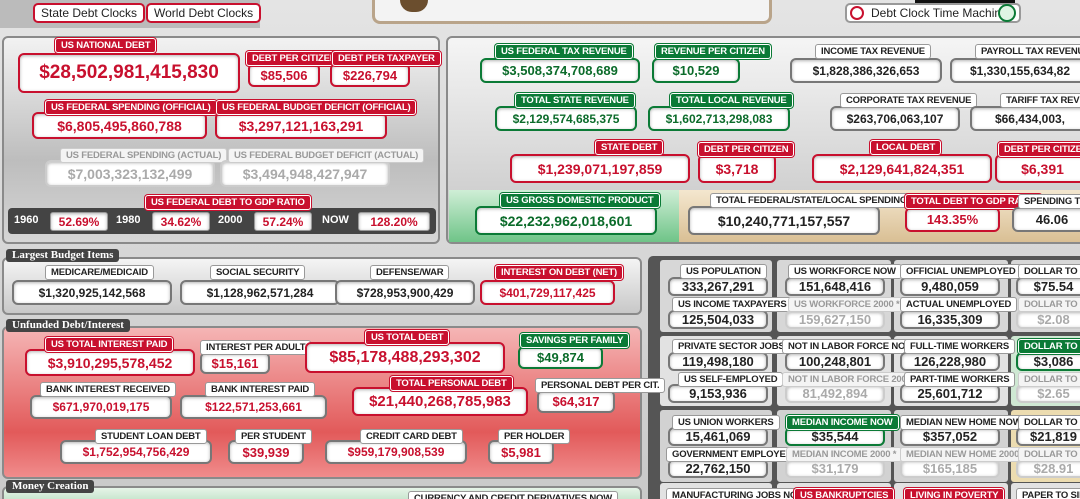  I want to click on clock-label: US INCOME TAXPAYERS, so click(732, 304).